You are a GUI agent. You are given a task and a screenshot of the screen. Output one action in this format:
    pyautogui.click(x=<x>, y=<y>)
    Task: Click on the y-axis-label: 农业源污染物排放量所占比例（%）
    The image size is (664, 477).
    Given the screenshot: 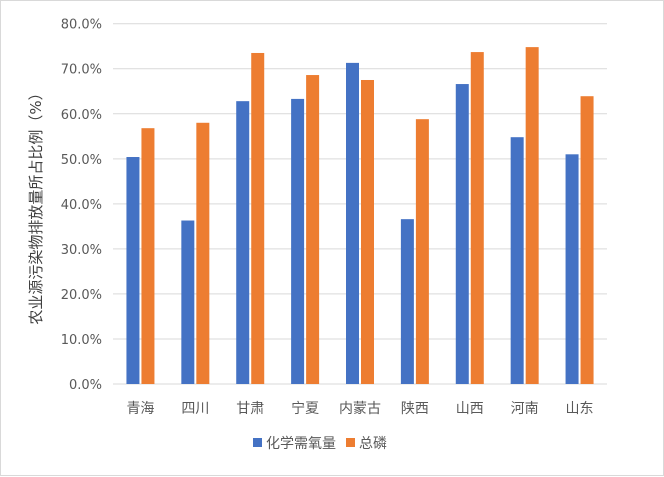 What is the action you would take?
    pyautogui.click(x=36, y=204)
    